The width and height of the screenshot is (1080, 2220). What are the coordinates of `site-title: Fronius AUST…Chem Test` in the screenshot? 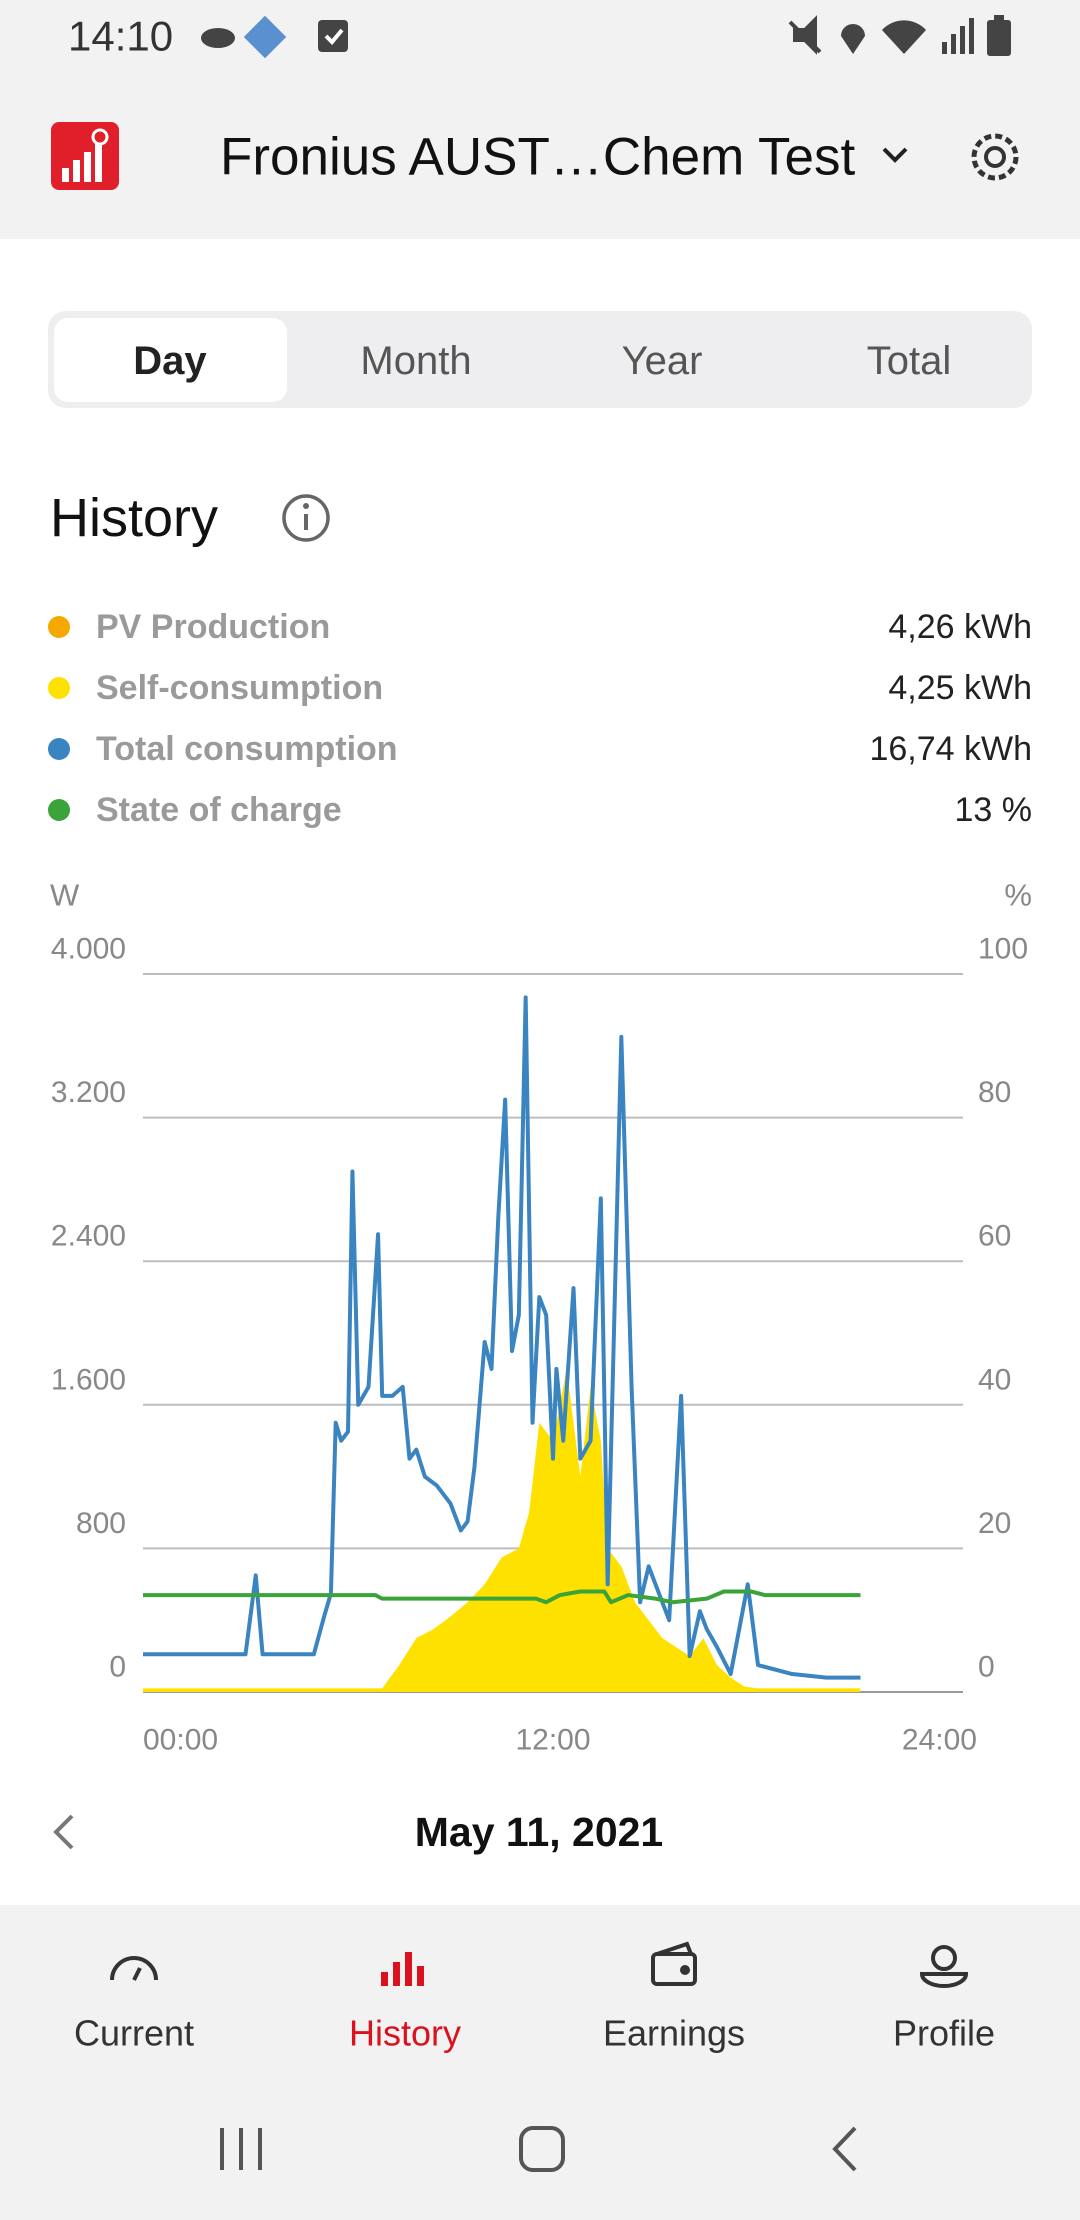 It's located at (537, 157).